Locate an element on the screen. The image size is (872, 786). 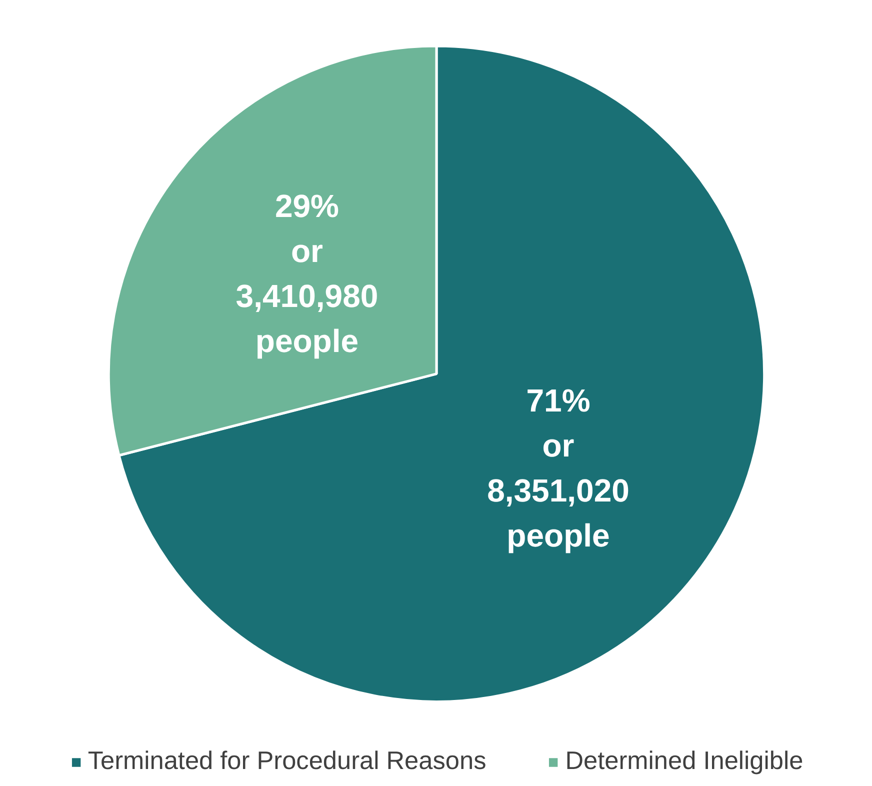
legend-label: Determined Ineligible is located at coordinates (684, 761).